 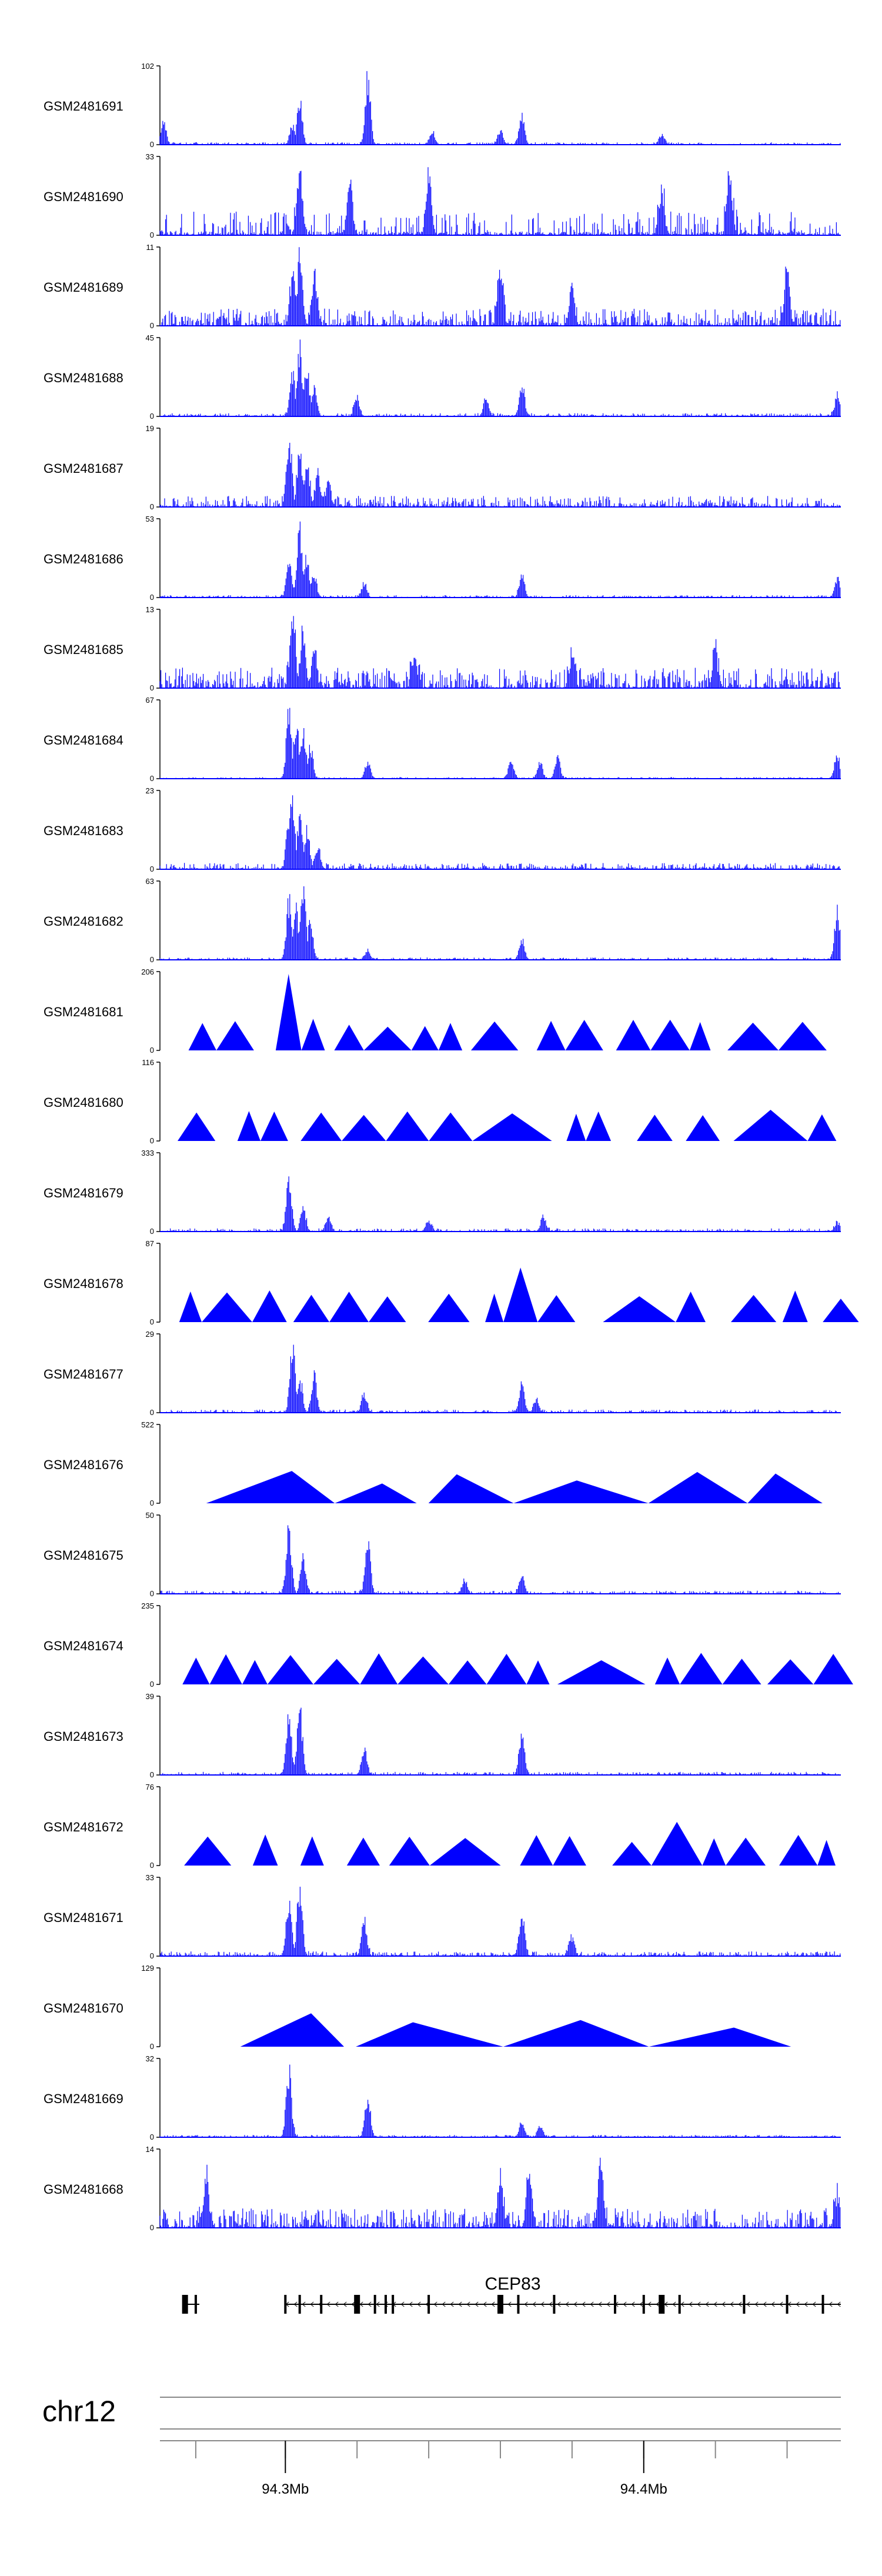 I want to click on gene-annotation-track: CEP83, so click(x=511, y=2294).